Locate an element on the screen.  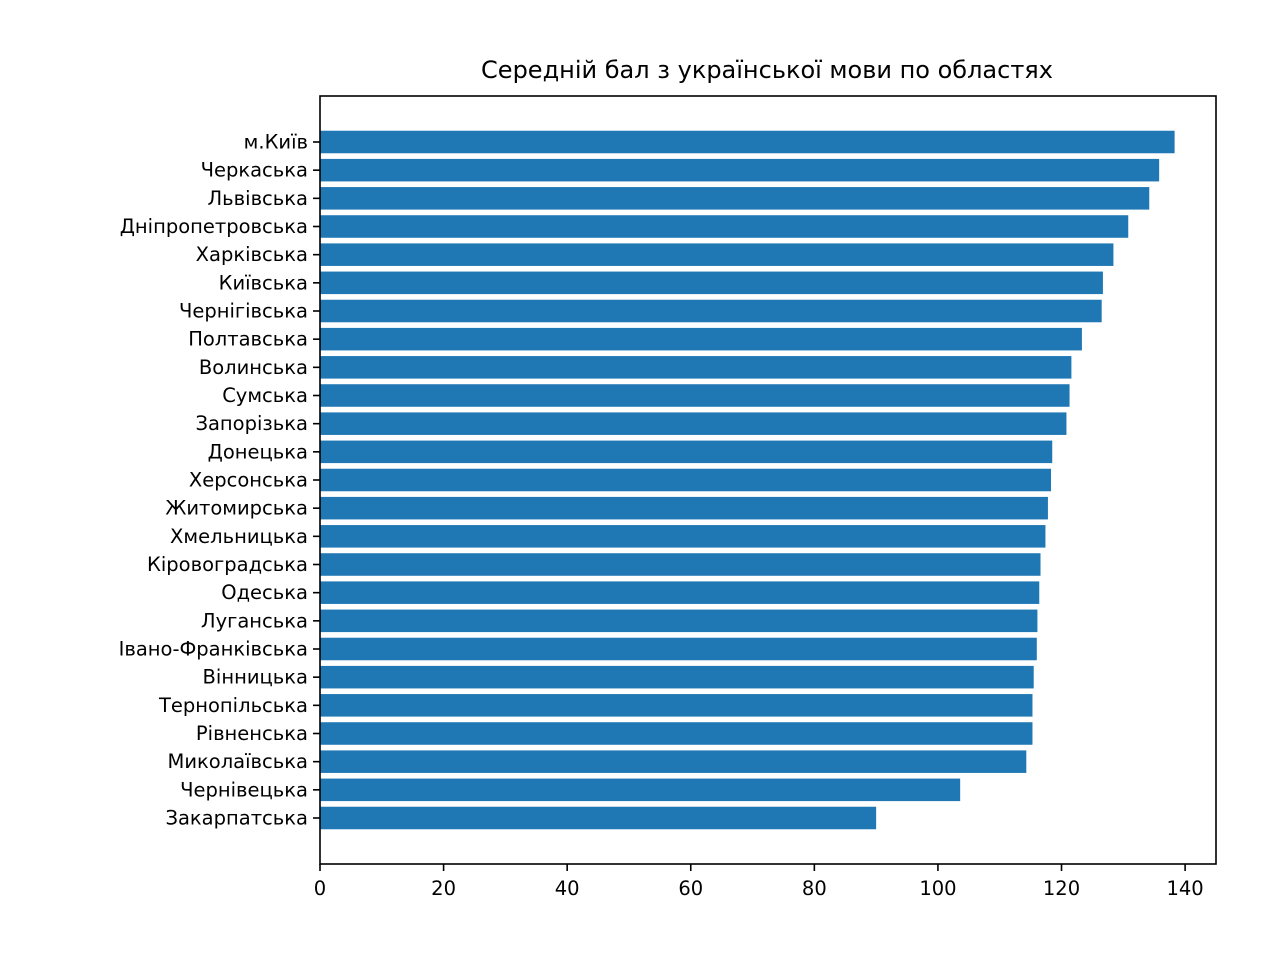
y-tick-label-10: Запорізька is located at coordinates (251, 423).